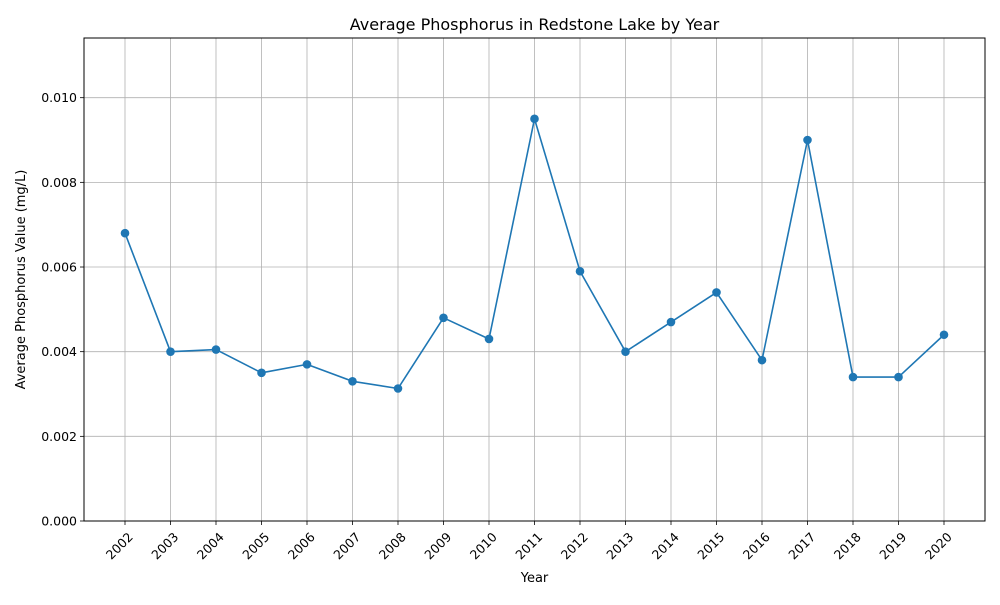 This screenshot has width=1000, height=605. I want to click on y-tick-label: 0.006, so click(59, 267).